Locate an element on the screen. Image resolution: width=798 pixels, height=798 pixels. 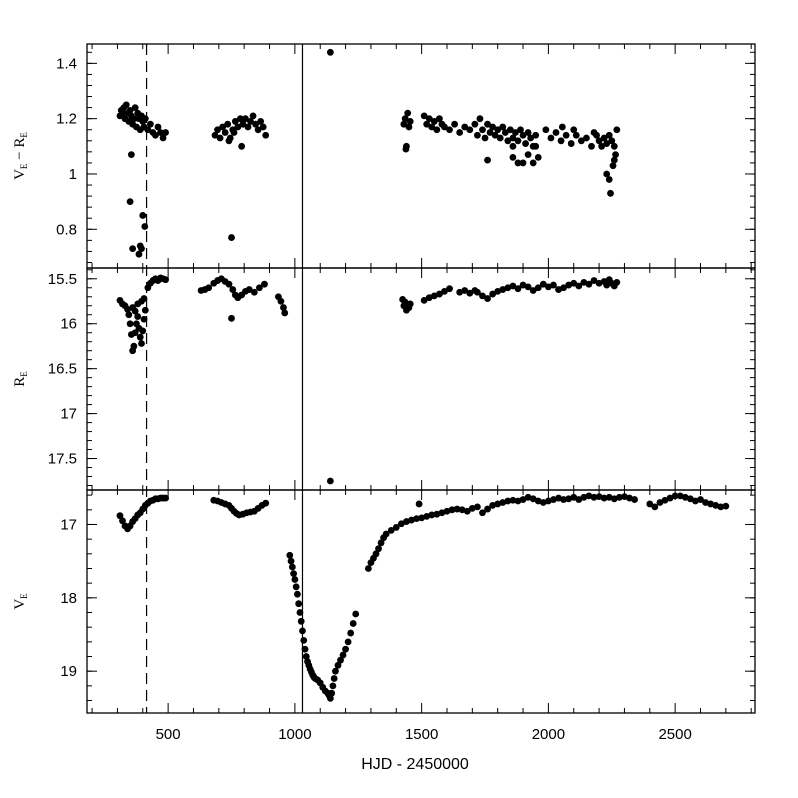
x-tick-label: 1500 is located at coordinates (421, 734).